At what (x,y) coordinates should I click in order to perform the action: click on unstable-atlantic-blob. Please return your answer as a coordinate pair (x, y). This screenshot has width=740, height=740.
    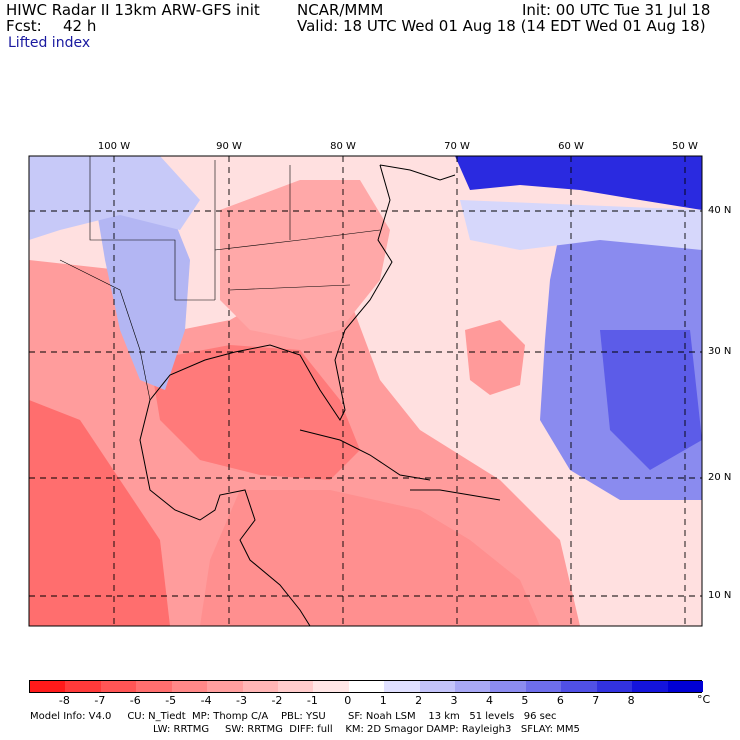
    Looking at the image, I should click on (495, 357).